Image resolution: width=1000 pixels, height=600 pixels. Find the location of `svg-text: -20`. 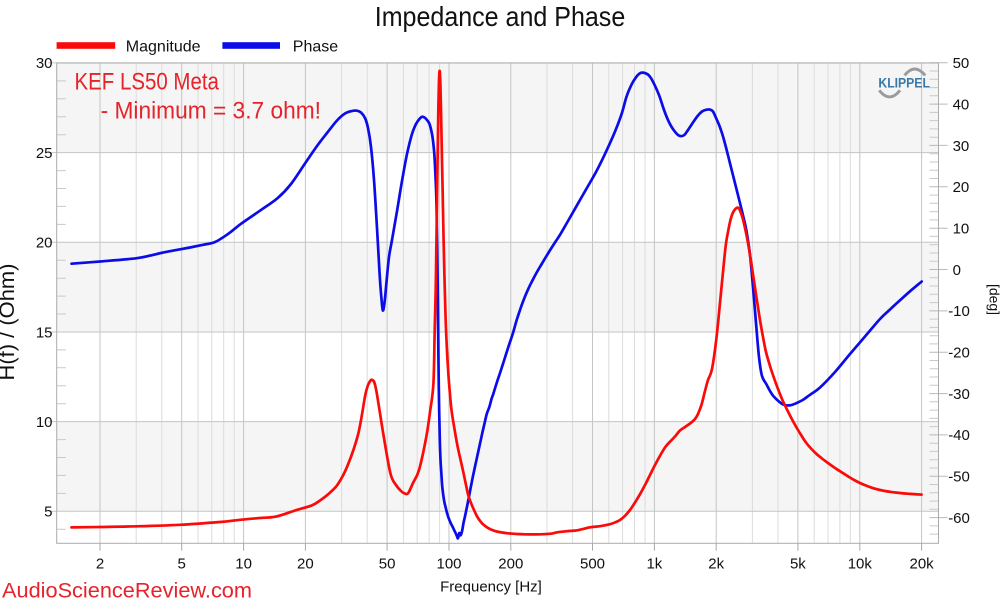

svg-text: -20 is located at coordinates (959, 353).